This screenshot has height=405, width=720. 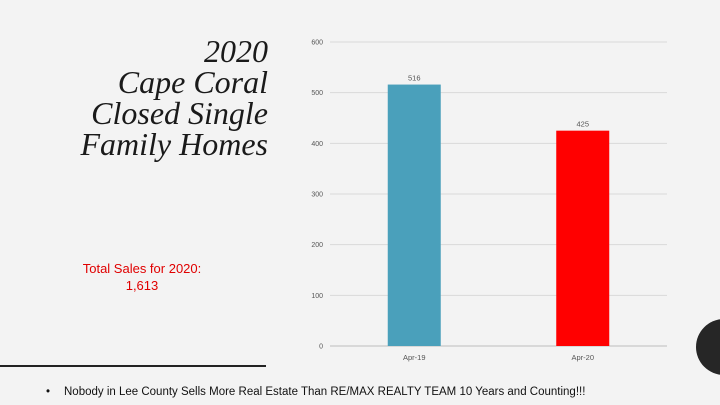 What do you see at coordinates (317, 43) in the screenshot?
I see `y-tick-label: 600` at bounding box center [317, 43].